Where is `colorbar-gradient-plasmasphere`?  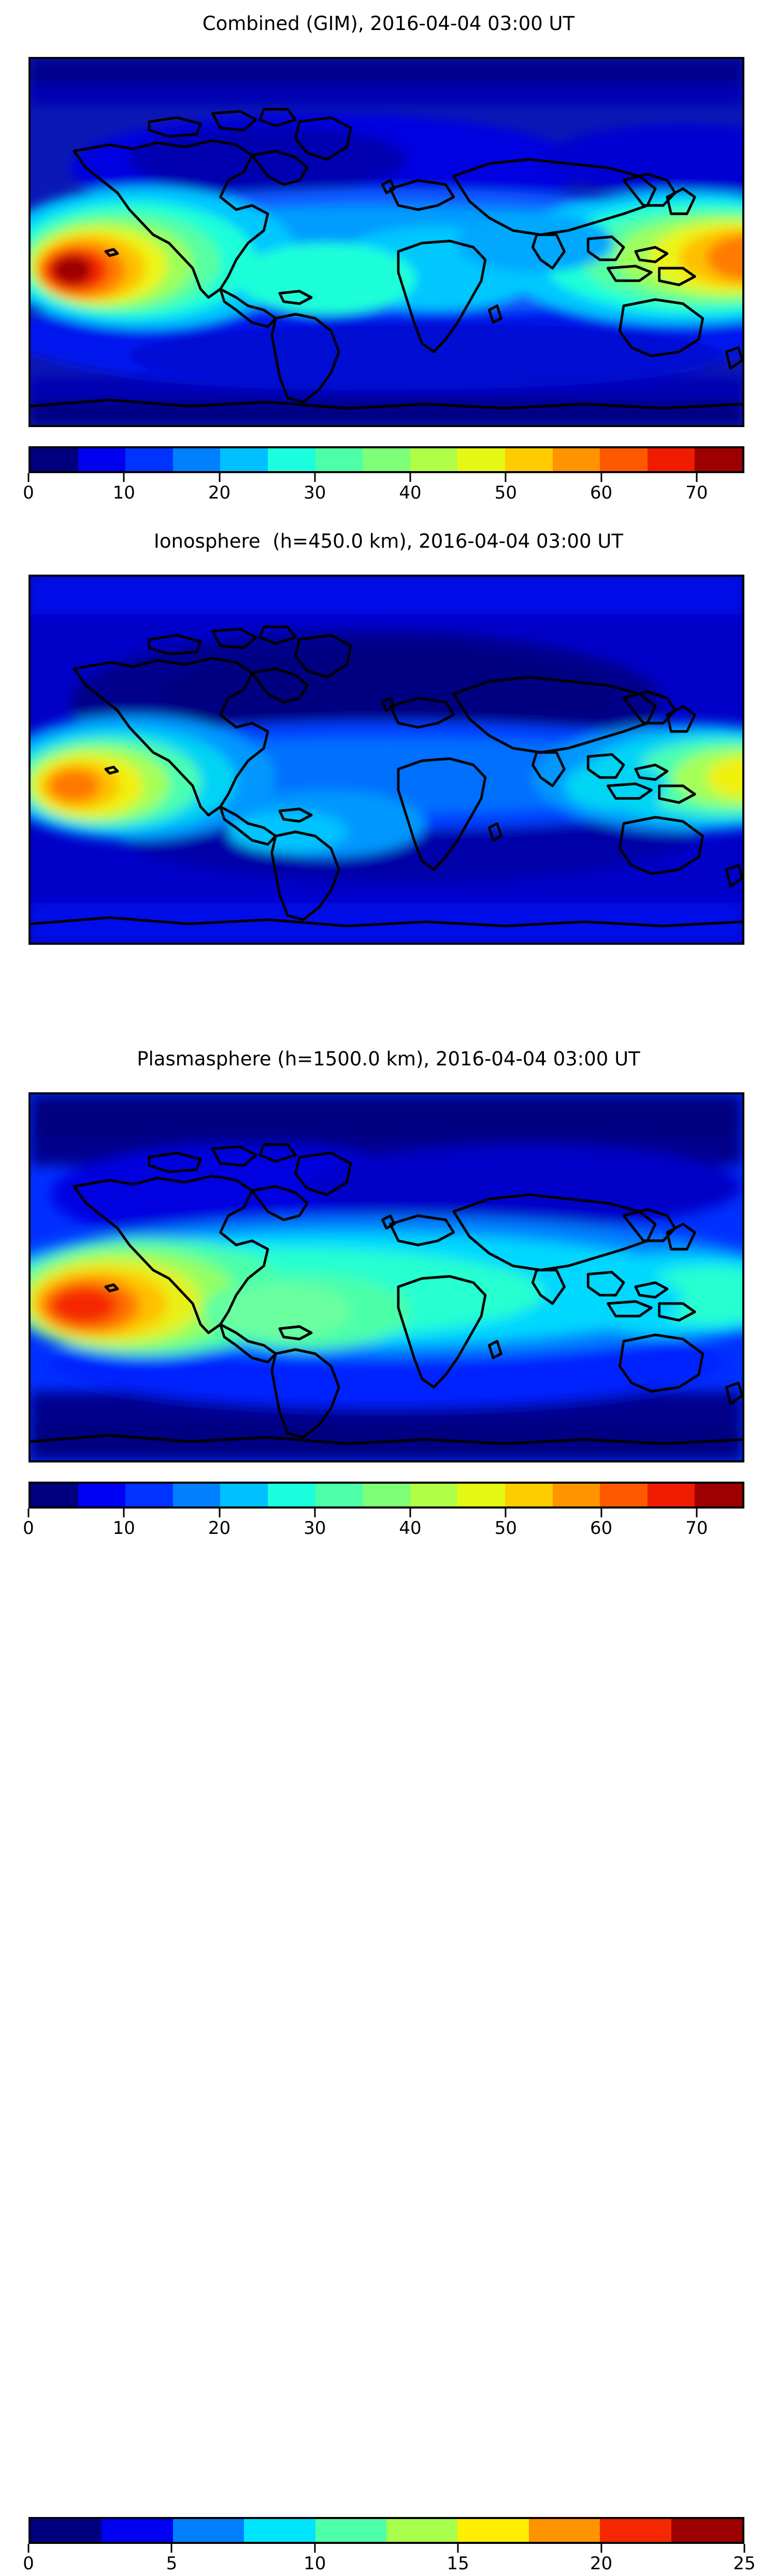 colorbar-gradient-plasmasphere is located at coordinates (386, 2531).